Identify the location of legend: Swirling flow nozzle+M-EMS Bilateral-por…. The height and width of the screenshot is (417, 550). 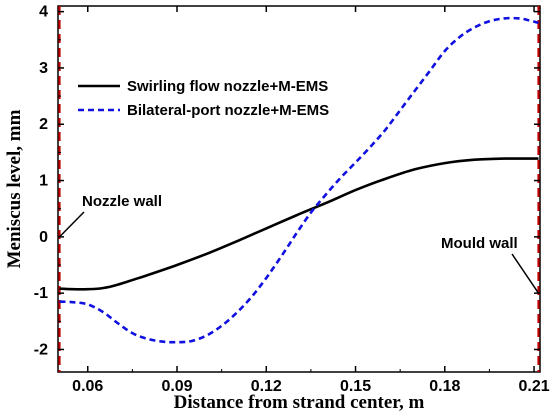
(203, 98).